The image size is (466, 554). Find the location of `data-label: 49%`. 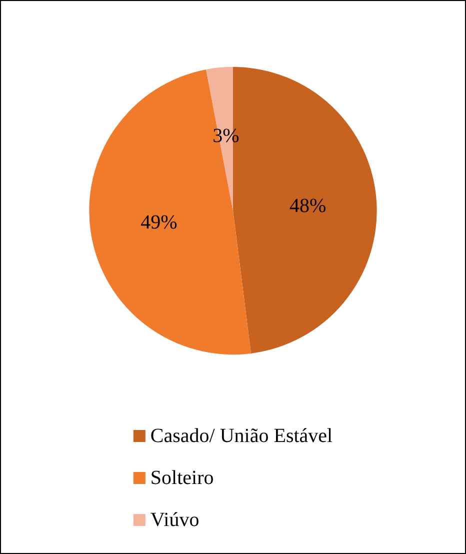

data-label: 49% is located at coordinates (159, 222).